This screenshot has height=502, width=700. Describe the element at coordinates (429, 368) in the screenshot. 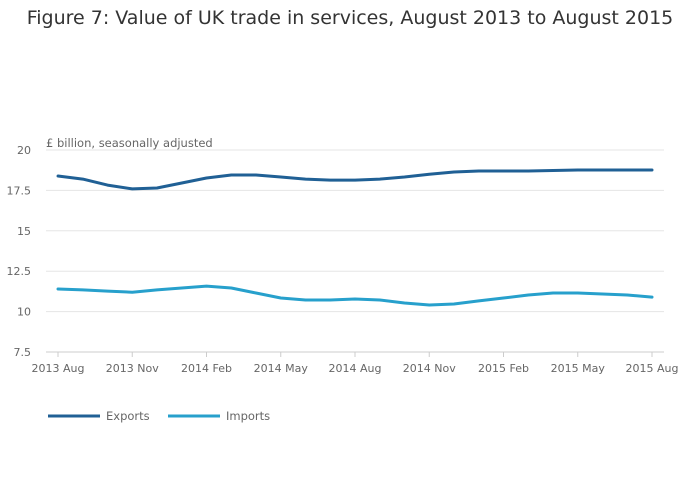

I see `x-tick-label: 2014 Nov` at that location.